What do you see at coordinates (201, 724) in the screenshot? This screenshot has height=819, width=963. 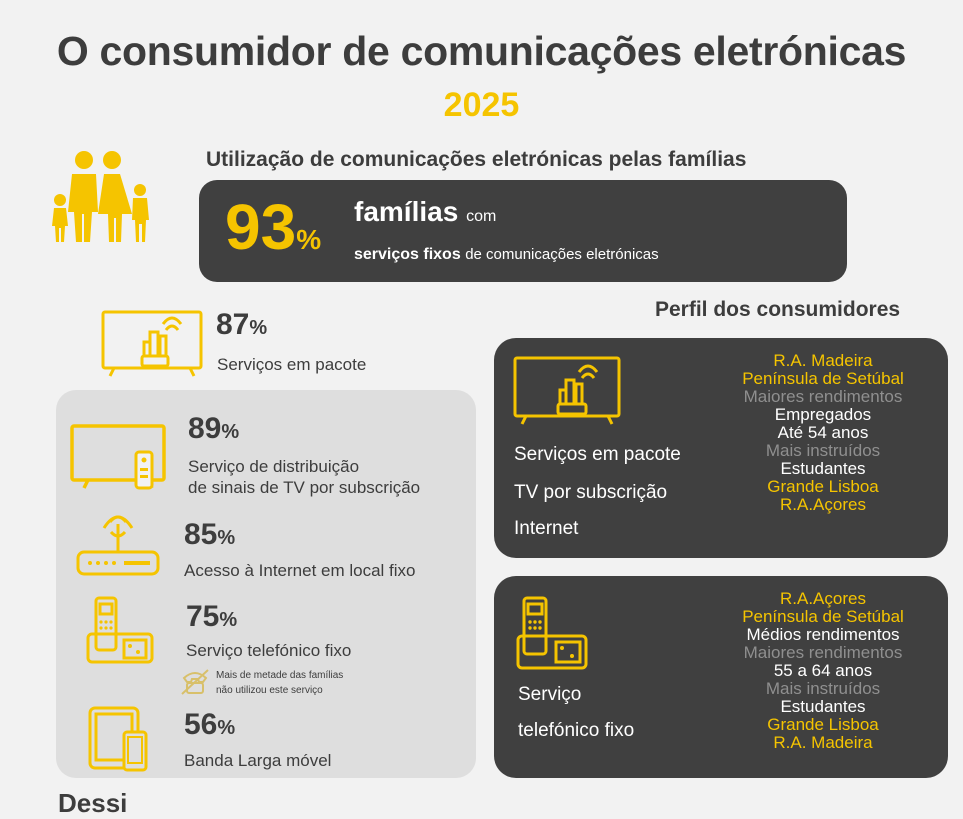 I see `mobile-value: 56` at bounding box center [201, 724].